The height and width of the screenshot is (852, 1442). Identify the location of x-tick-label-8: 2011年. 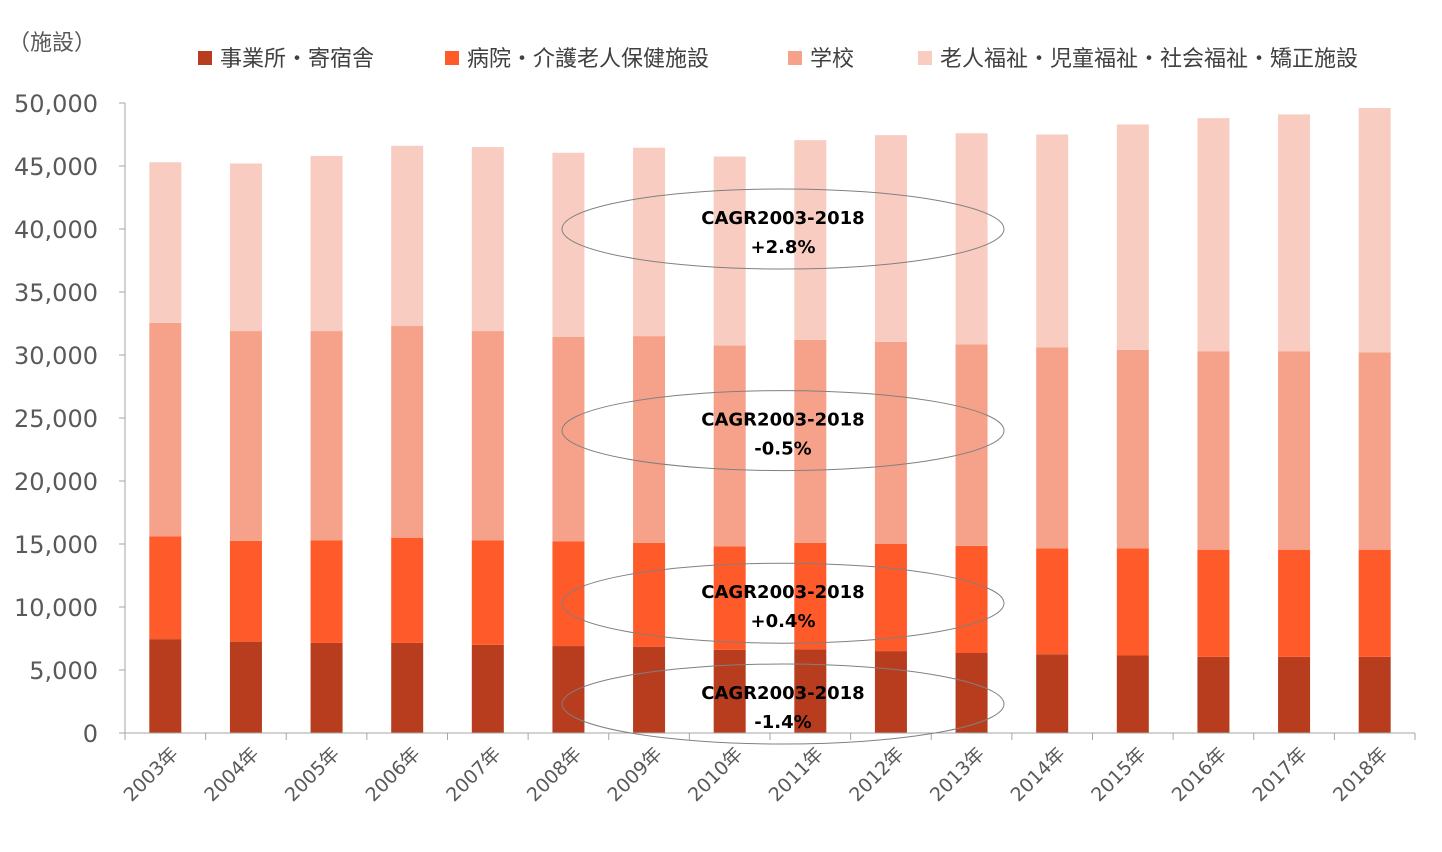
(796, 774).